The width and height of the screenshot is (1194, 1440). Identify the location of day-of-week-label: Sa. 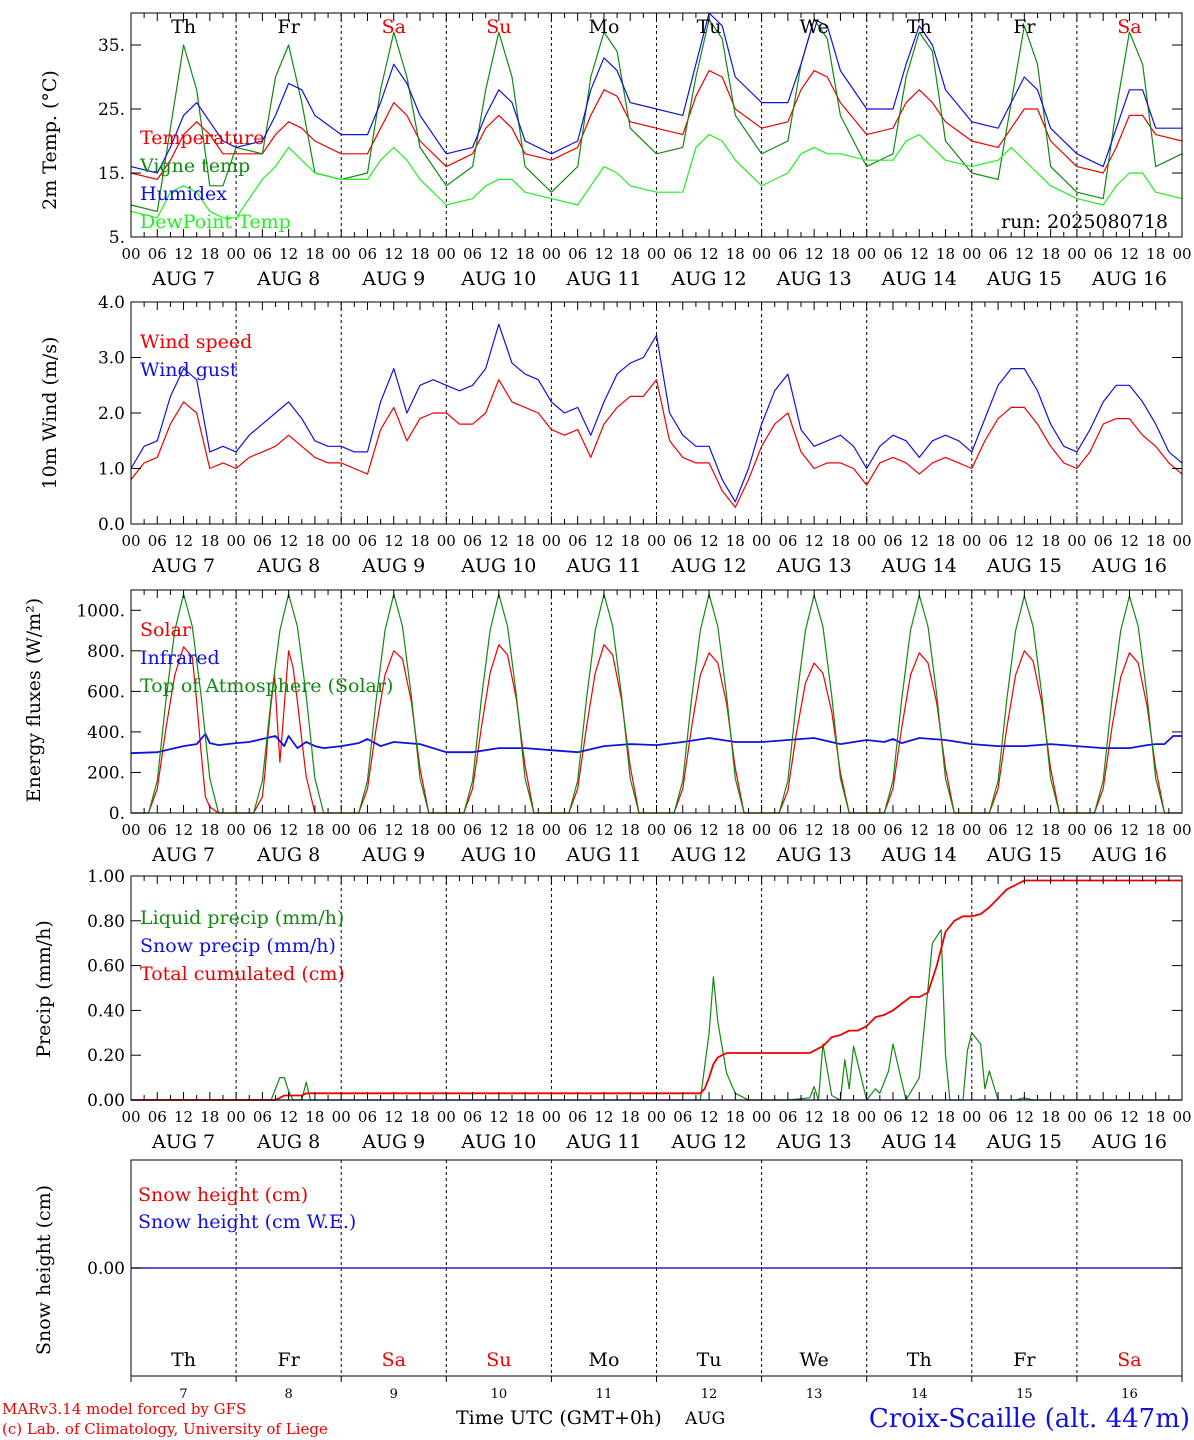
(394, 27).